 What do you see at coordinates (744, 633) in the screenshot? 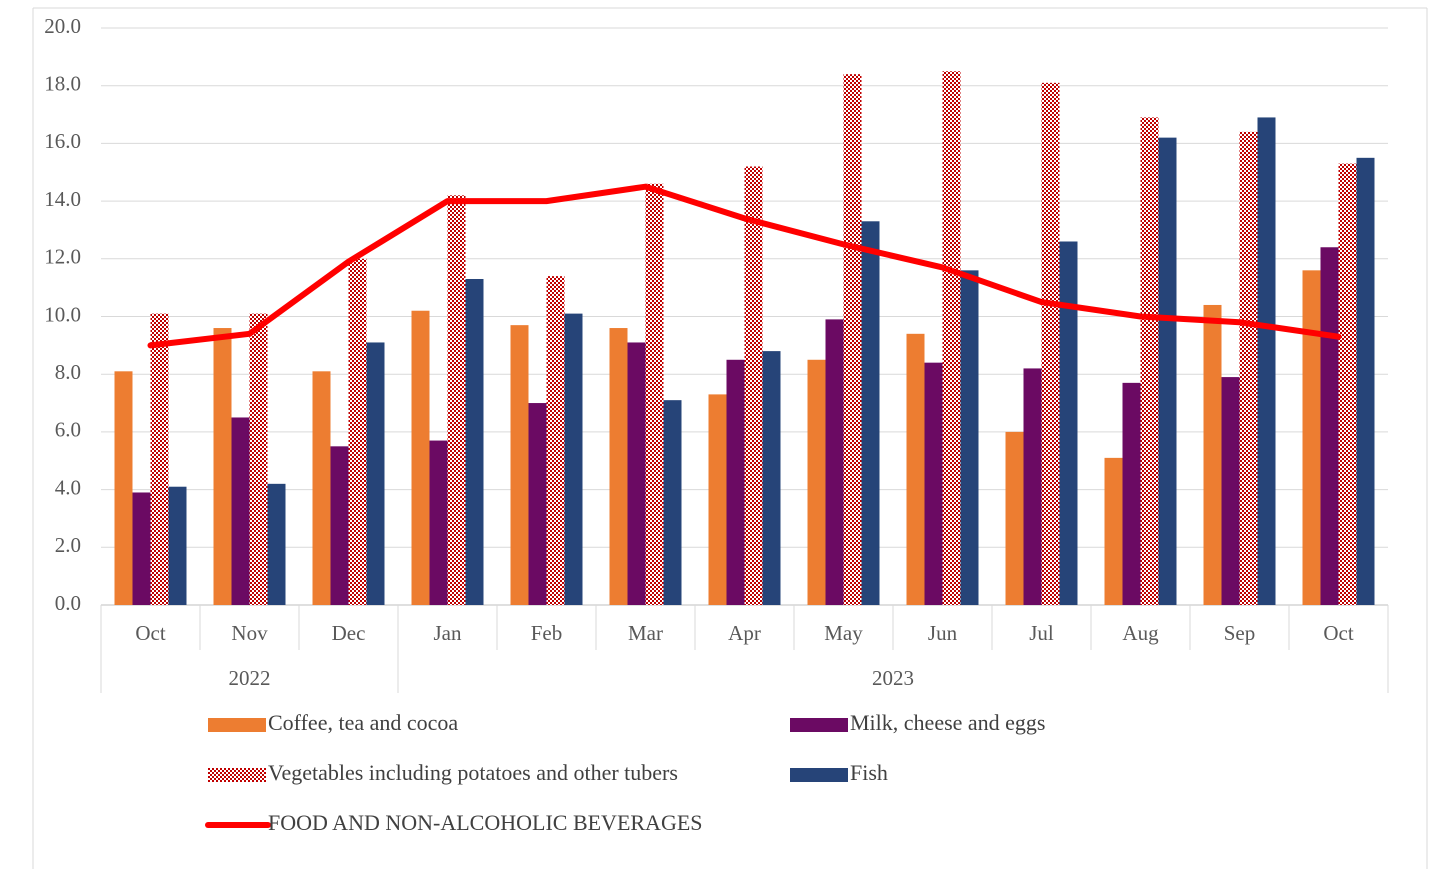
I see `x-tick-label: Apr` at bounding box center [744, 633].